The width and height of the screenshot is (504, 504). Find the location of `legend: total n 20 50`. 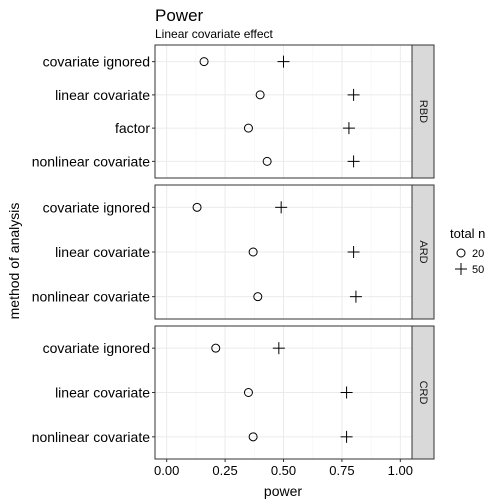

legend: total n 20 50 is located at coordinates (467, 251).